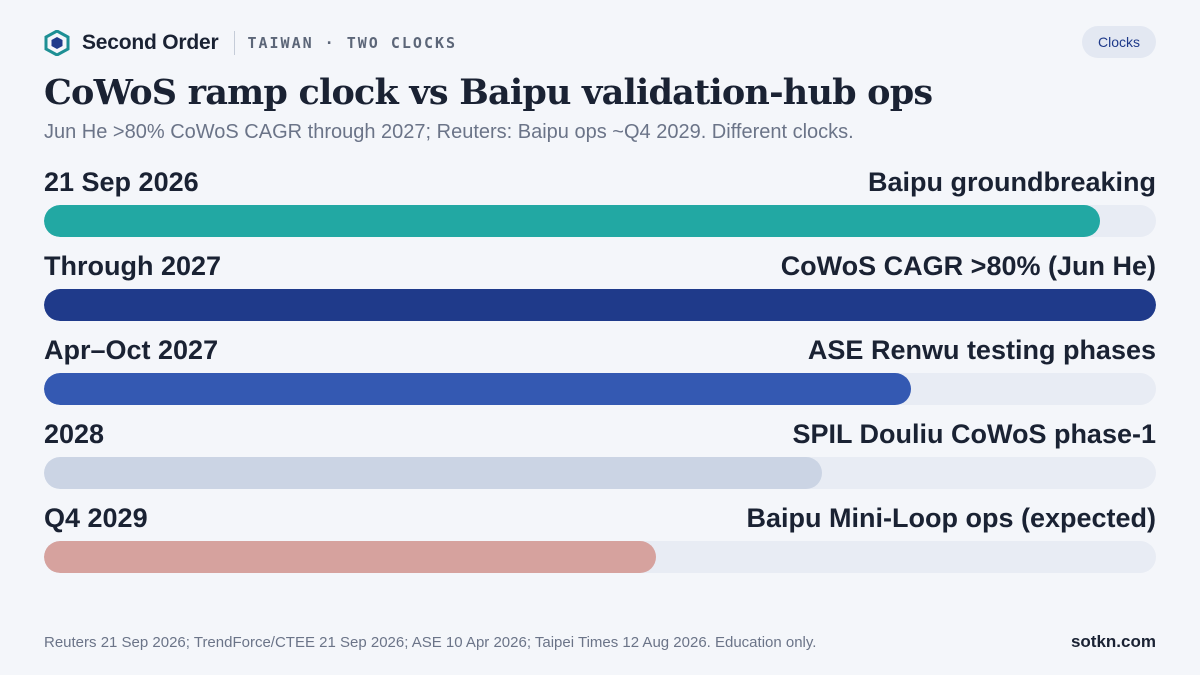  Describe the element at coordinates (600, 42) in the screenshot. I see `header: Second Order TAIWAN · TWO CLOCKS Clocks` at that location.